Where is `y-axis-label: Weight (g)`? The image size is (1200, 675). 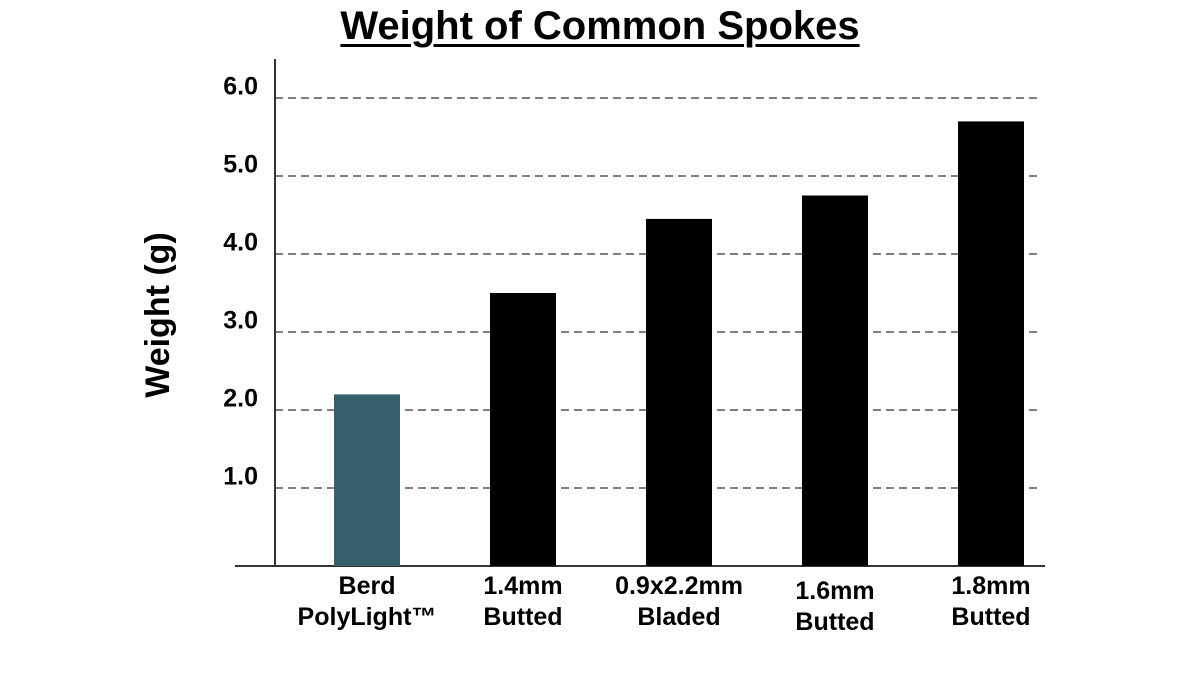
y-axis-label: Weight (g) is located at coordinates (158, 315).